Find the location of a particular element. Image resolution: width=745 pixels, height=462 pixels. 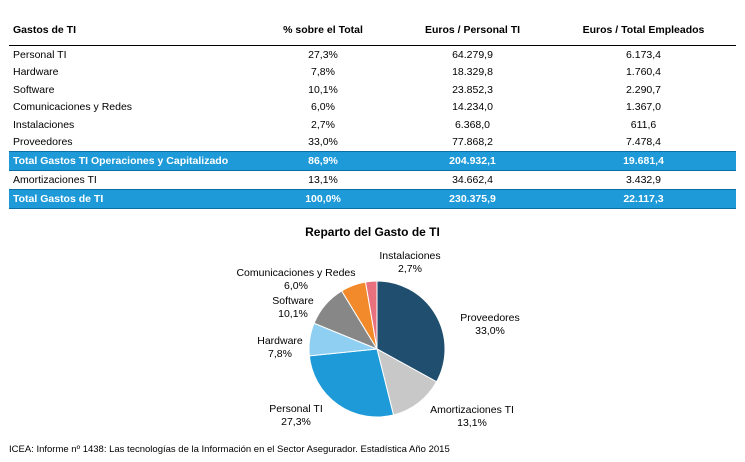

header-eur-personal: Euros / Personal TI is located at coordinates (472, 31).